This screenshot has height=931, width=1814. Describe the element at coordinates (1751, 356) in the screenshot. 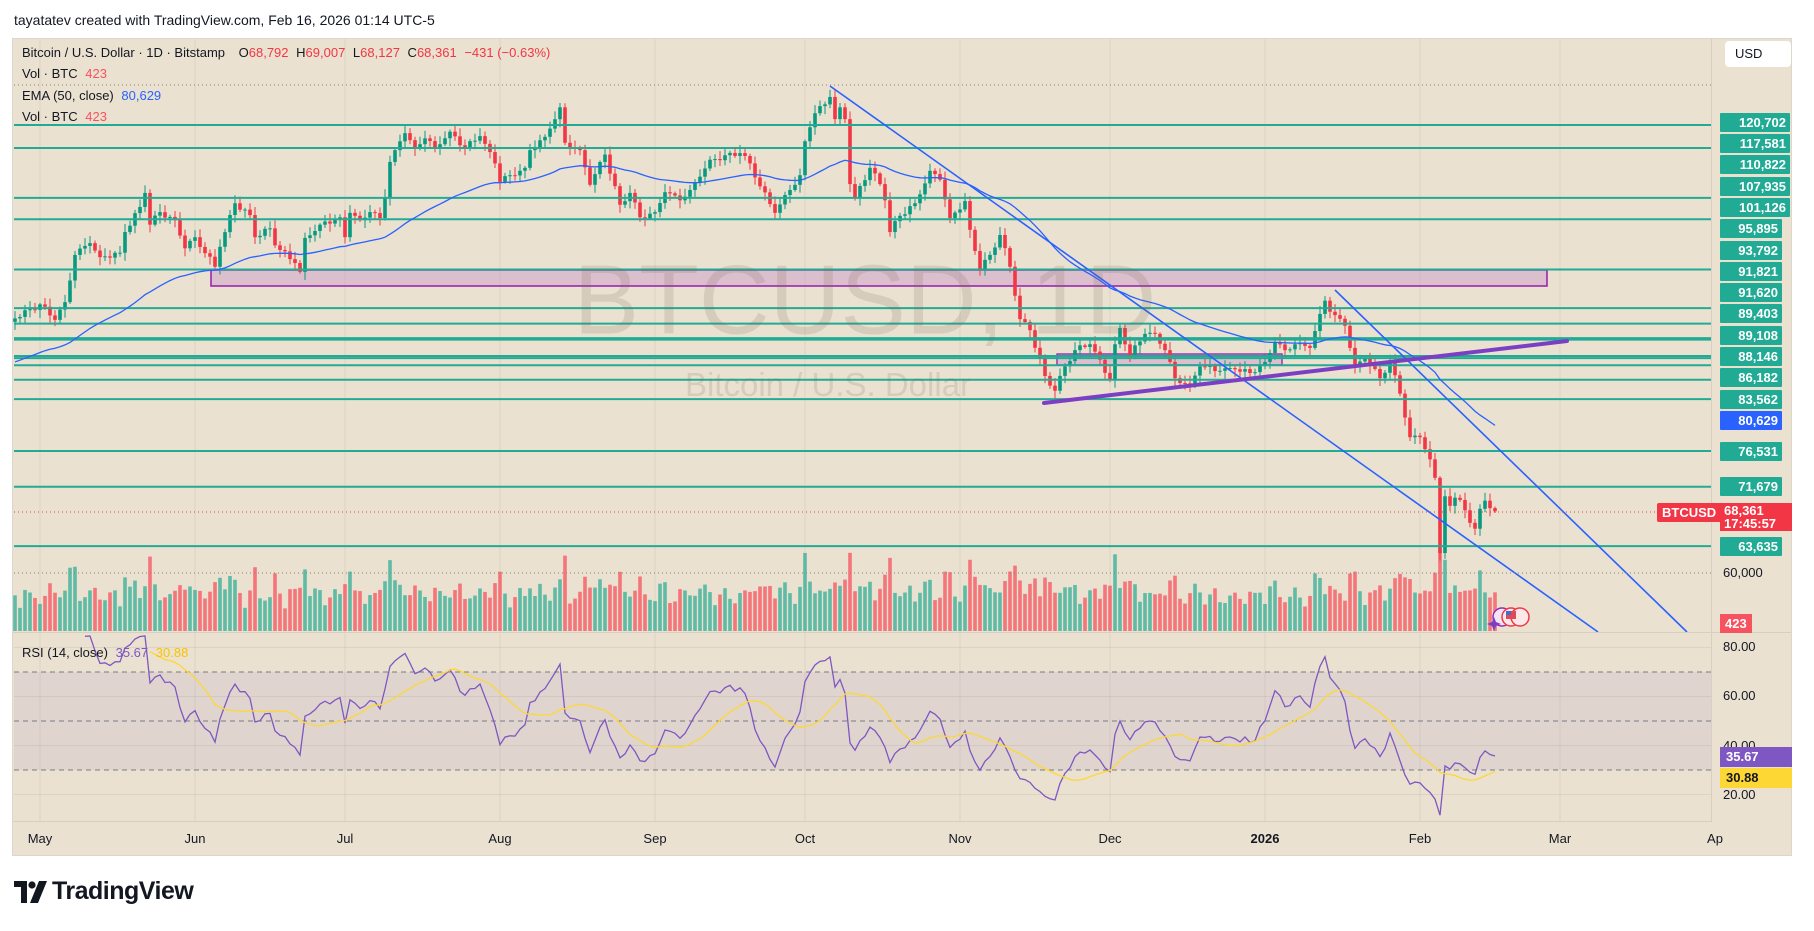

I see `level-price-label: 88,146` at that location.